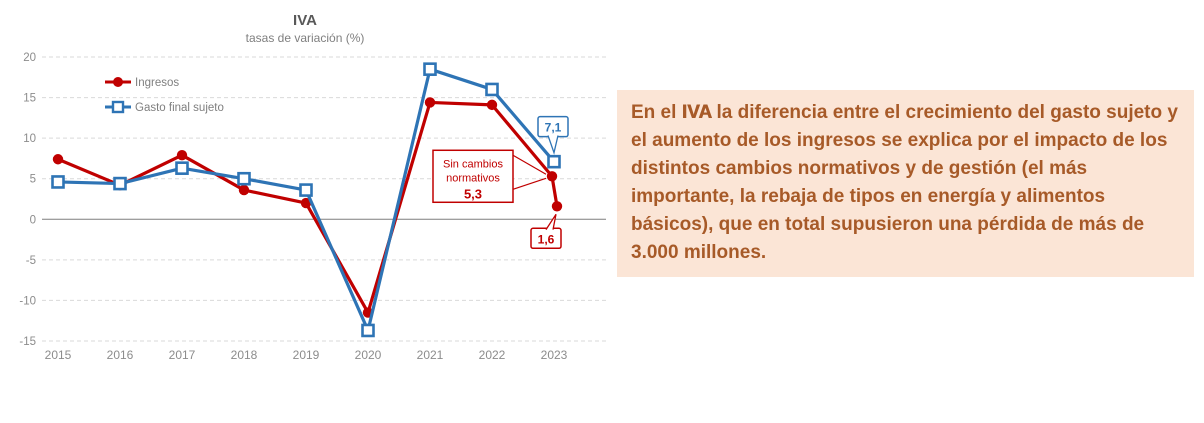 Image resolution: width=1204 pixels, height=423 pixels. I want to click on commentary-text-highlight: IVA, so click(696, 112).